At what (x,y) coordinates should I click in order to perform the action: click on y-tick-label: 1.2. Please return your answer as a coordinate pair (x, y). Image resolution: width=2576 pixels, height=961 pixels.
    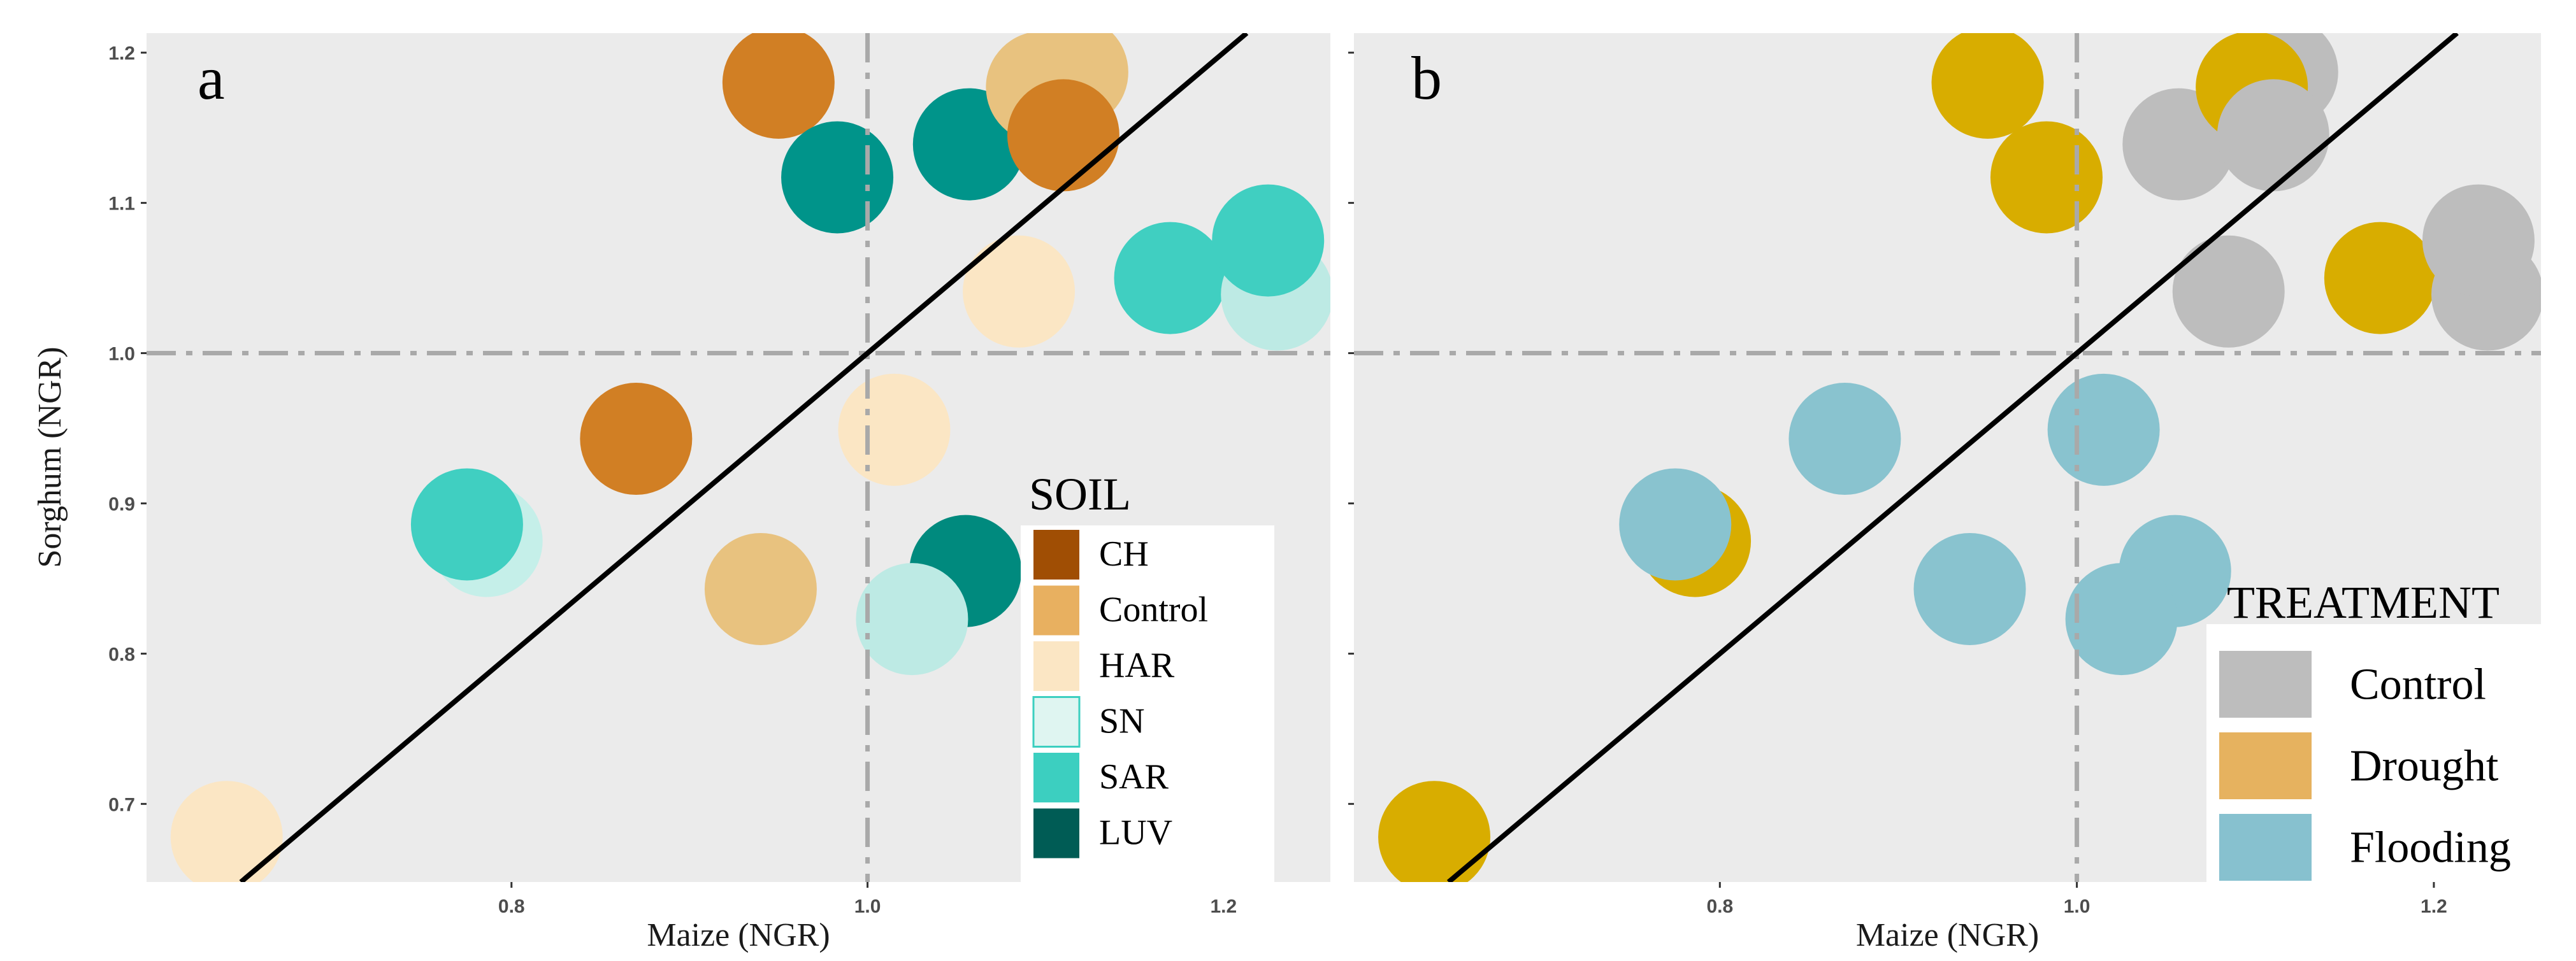
    Looking at the image, I should click on (121, 53).